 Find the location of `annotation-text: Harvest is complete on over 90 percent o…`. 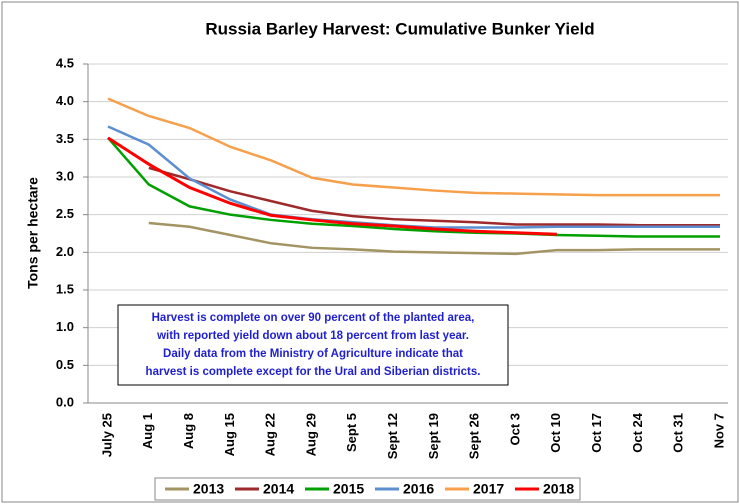

annotation-text: Harvest is complete on over 90 percent o… is located at coordinates (313, 318).